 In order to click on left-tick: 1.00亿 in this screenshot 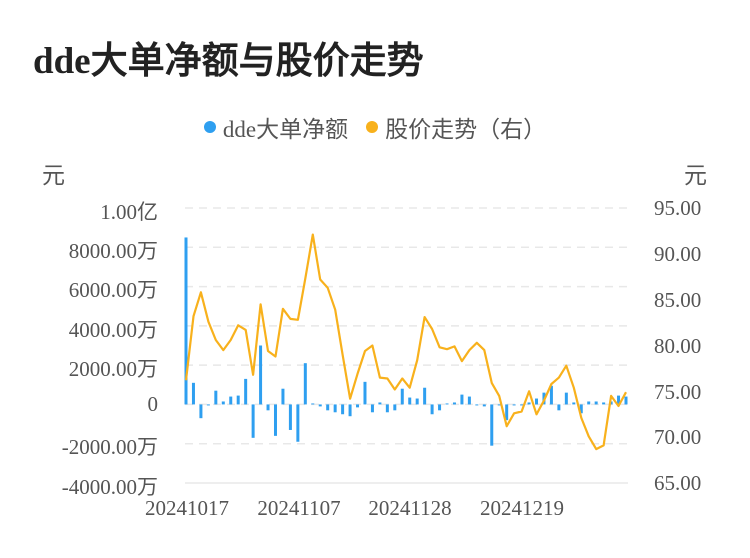, I will do `click(129, 212)`.